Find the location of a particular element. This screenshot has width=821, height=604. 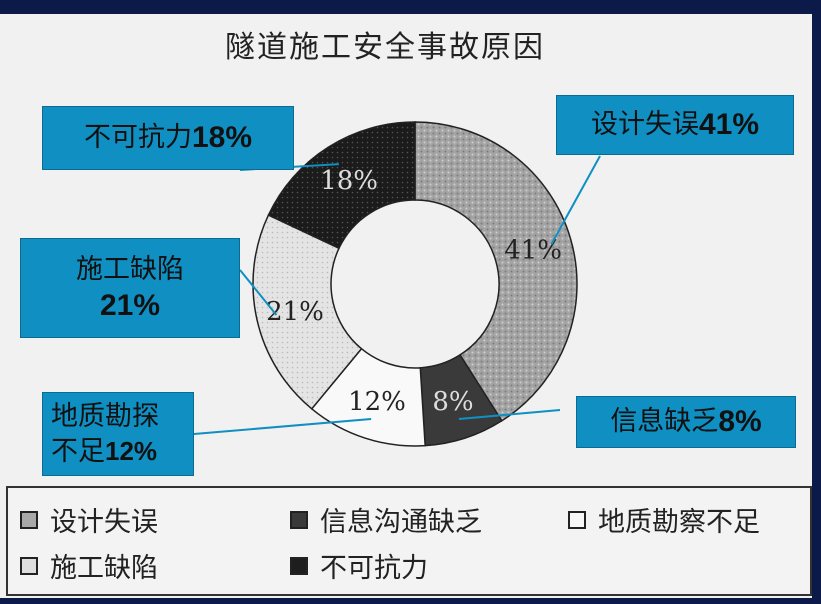

callout-construction-defect-name: 施工缺陷 is located at coordinates (130, 269).